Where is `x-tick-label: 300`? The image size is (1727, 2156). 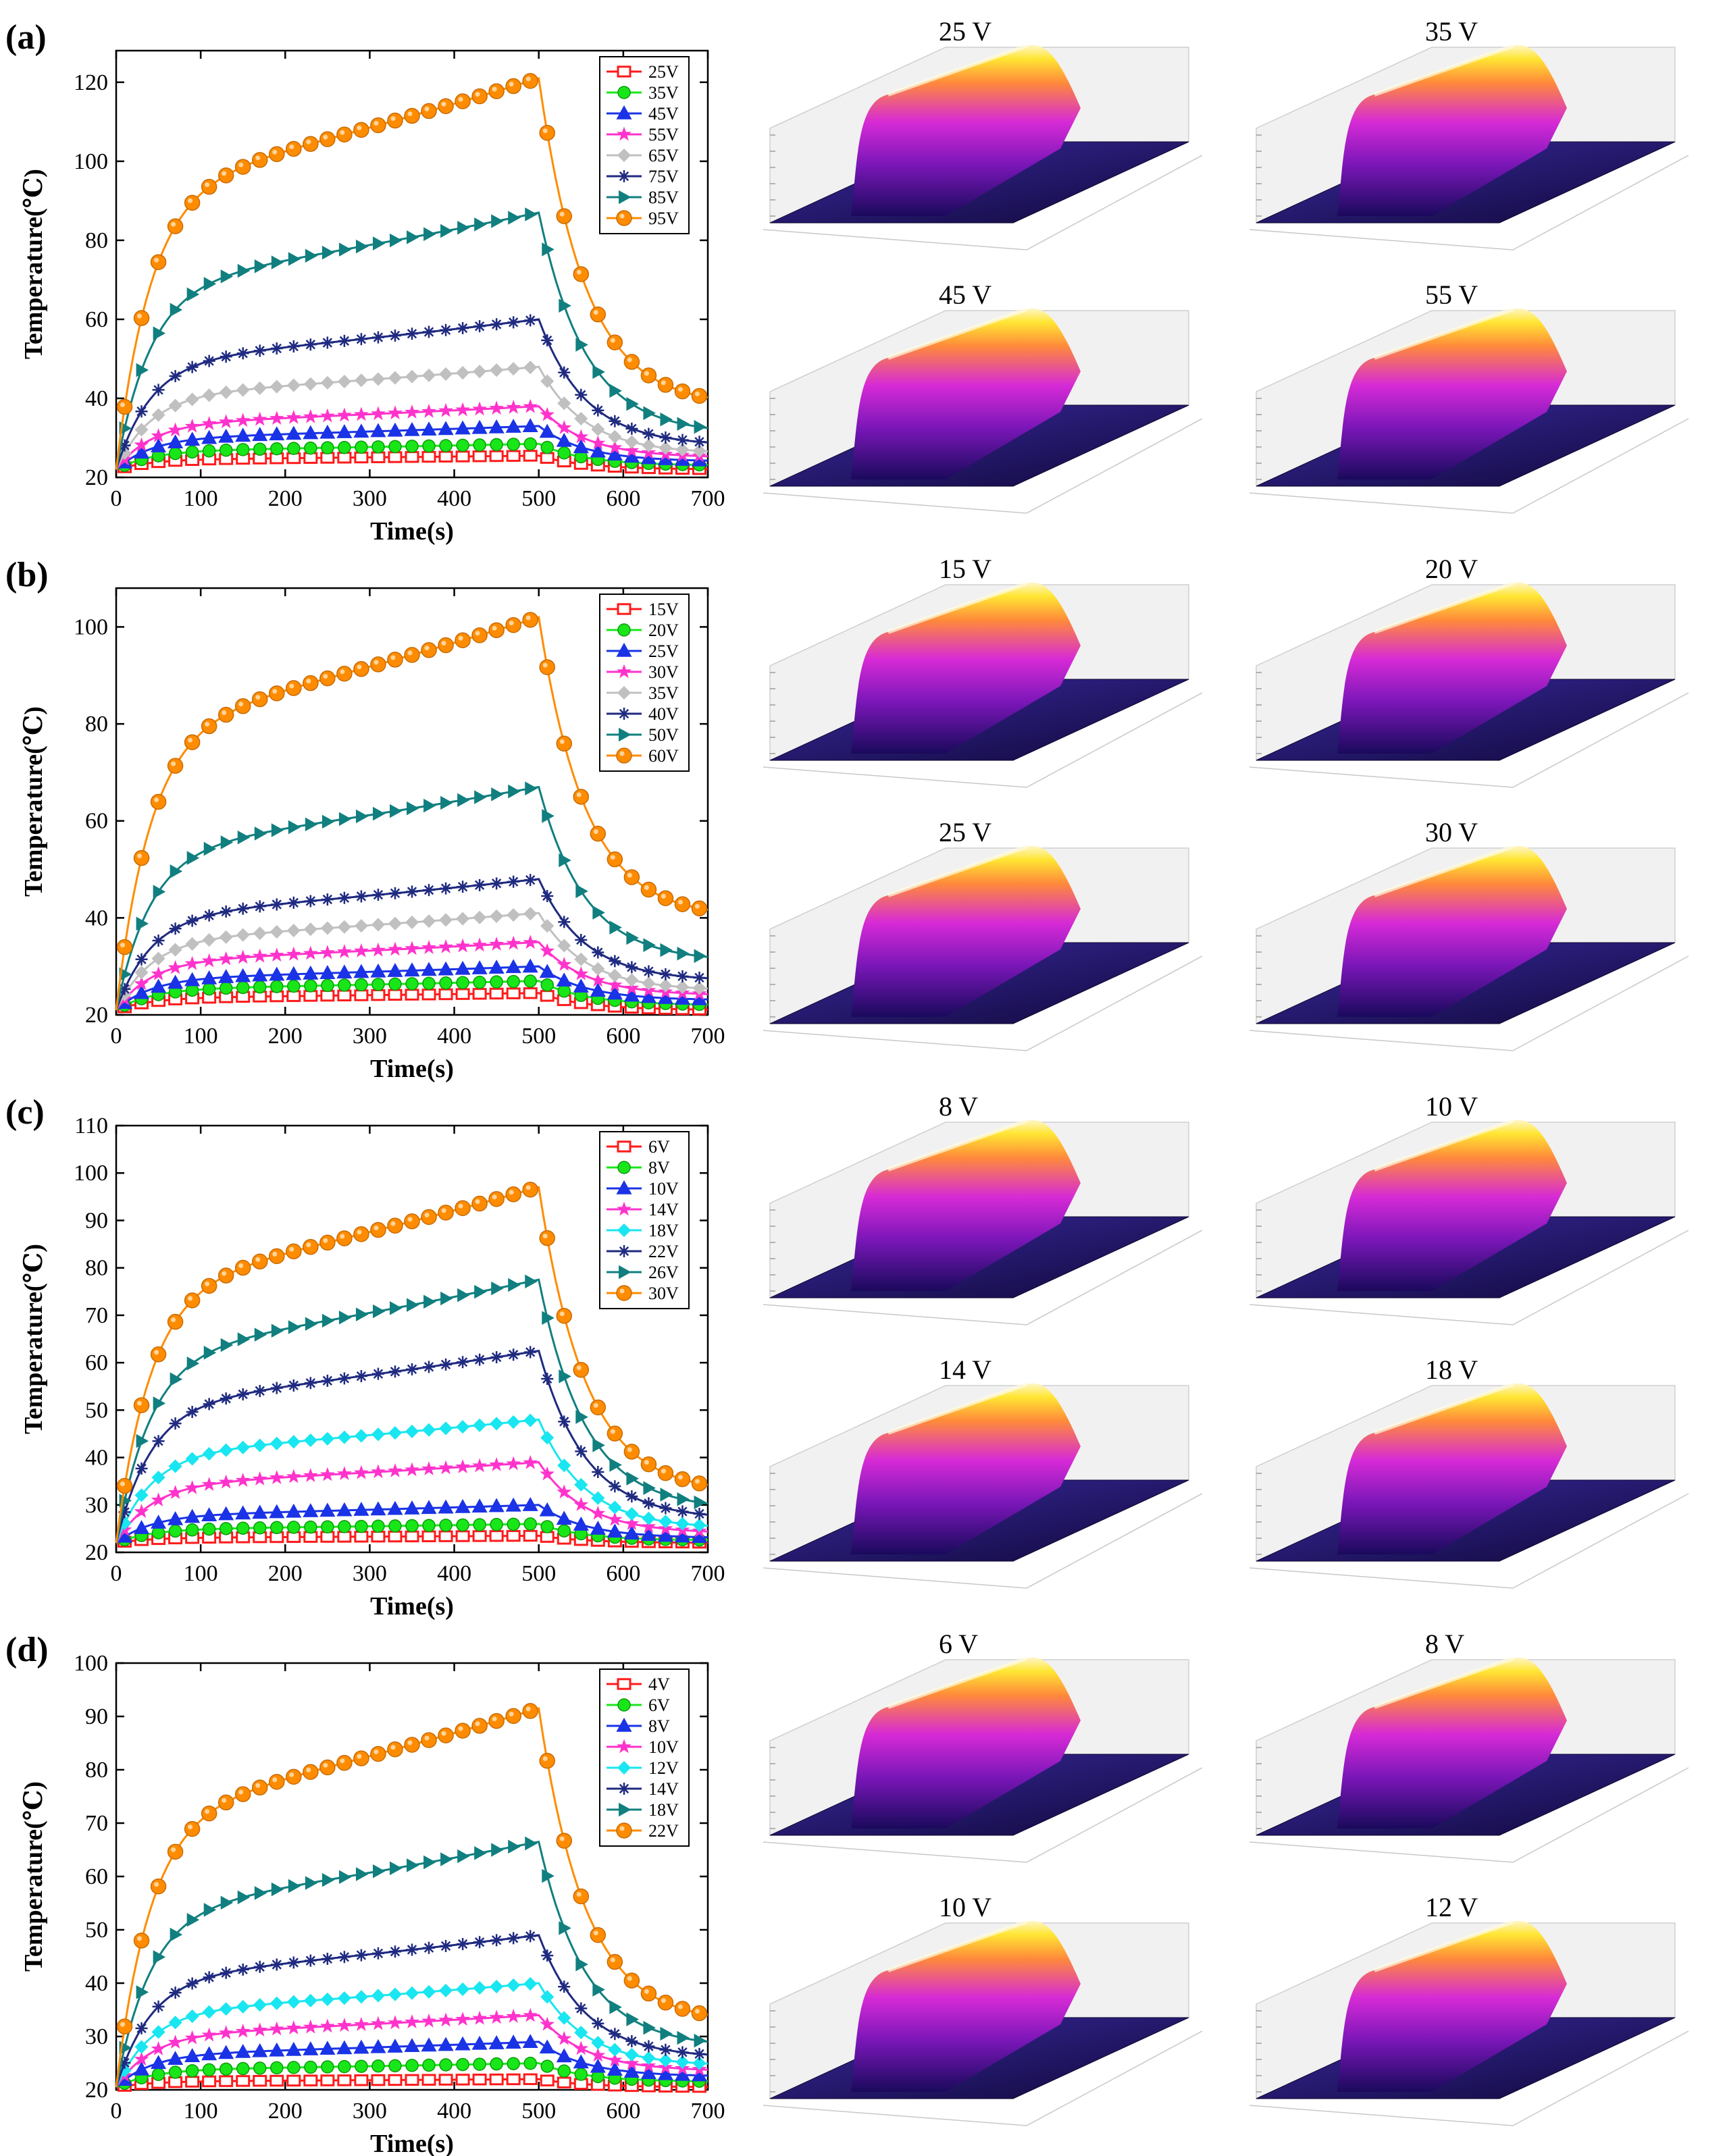
x-tick-label: 300 is located at coordinates (370, 1036).